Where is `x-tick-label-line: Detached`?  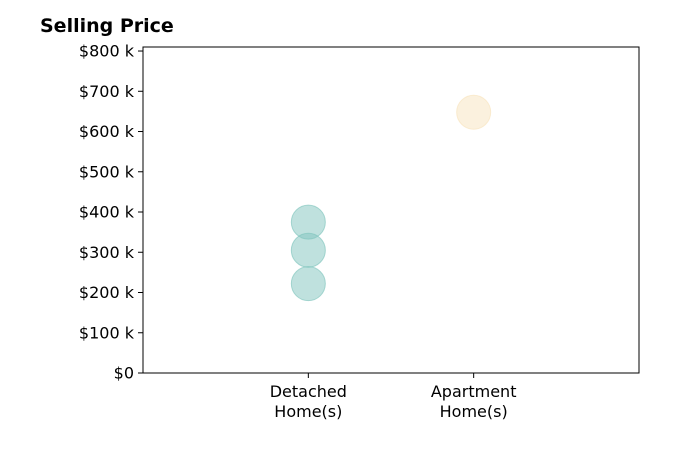 x-tick-label-line: Detached is located at coordinates (308, 391).